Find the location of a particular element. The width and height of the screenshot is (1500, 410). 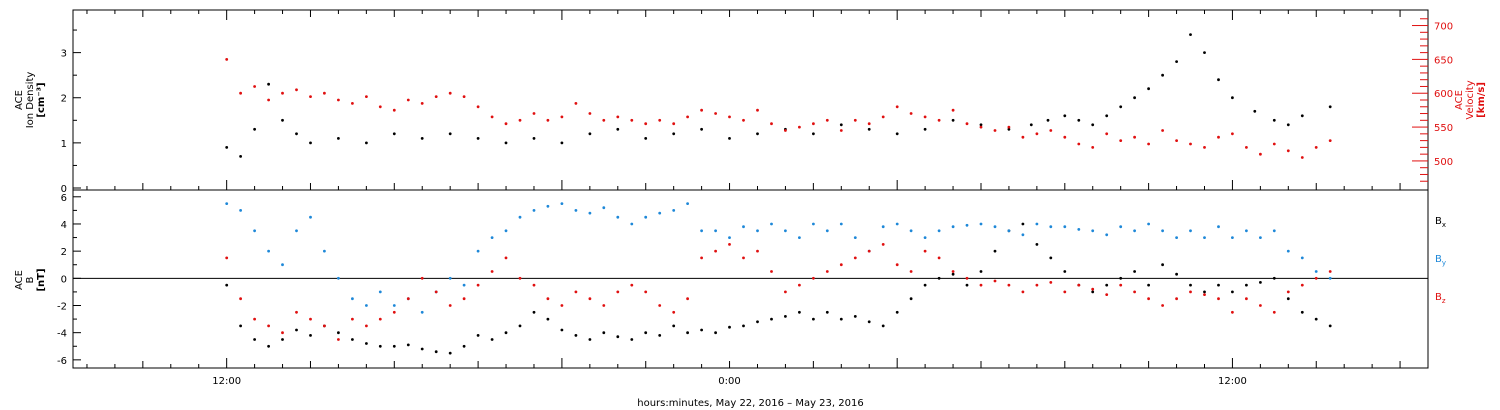

top-right-tick-label: 650 is located at coordinates (1443, 60).